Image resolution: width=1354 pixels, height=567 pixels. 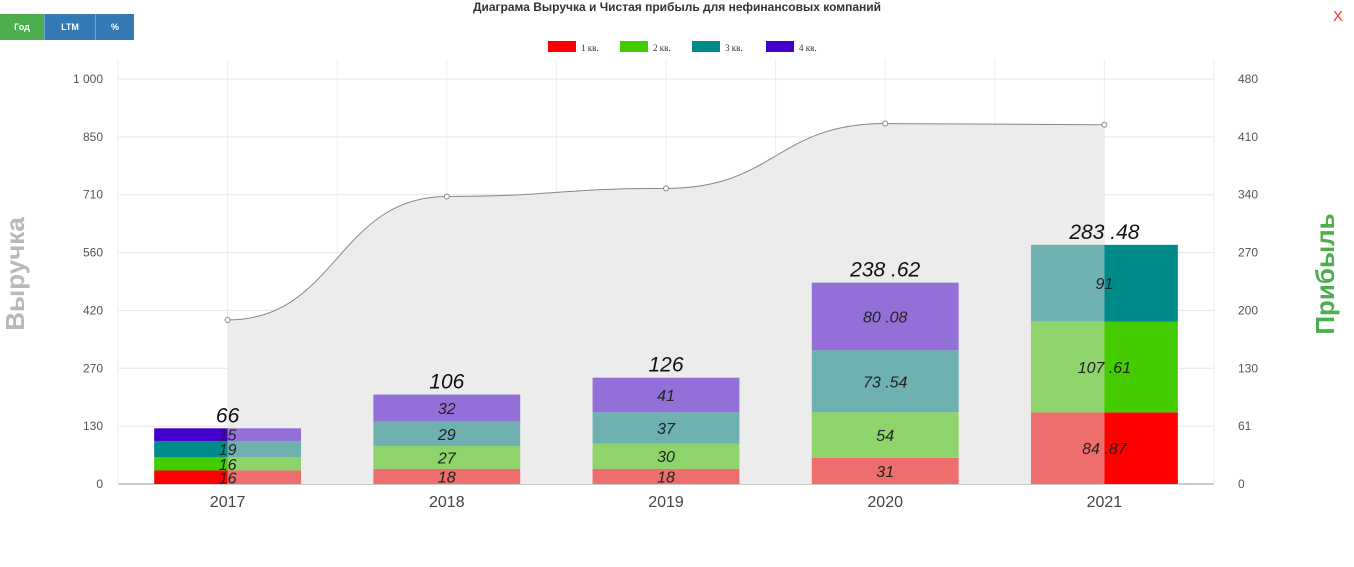 I want to click on right-axis-tick-label: 410, so click(x=1248, y=137).